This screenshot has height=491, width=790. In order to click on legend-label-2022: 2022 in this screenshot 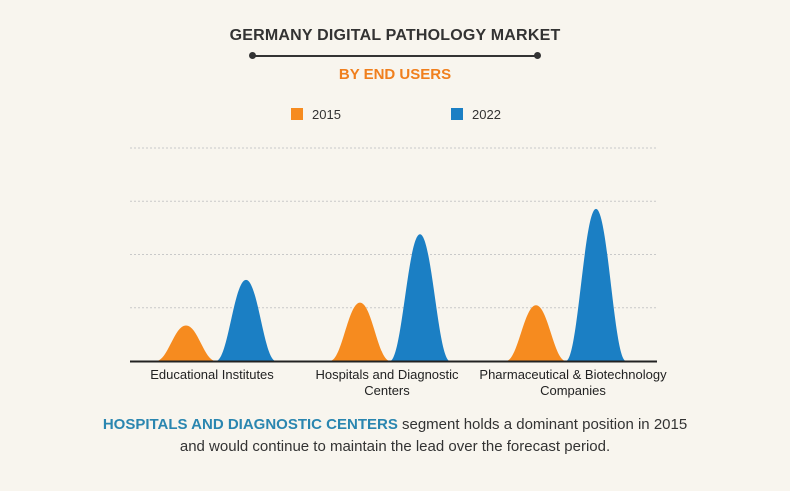, I will do `click(486, 114)`.